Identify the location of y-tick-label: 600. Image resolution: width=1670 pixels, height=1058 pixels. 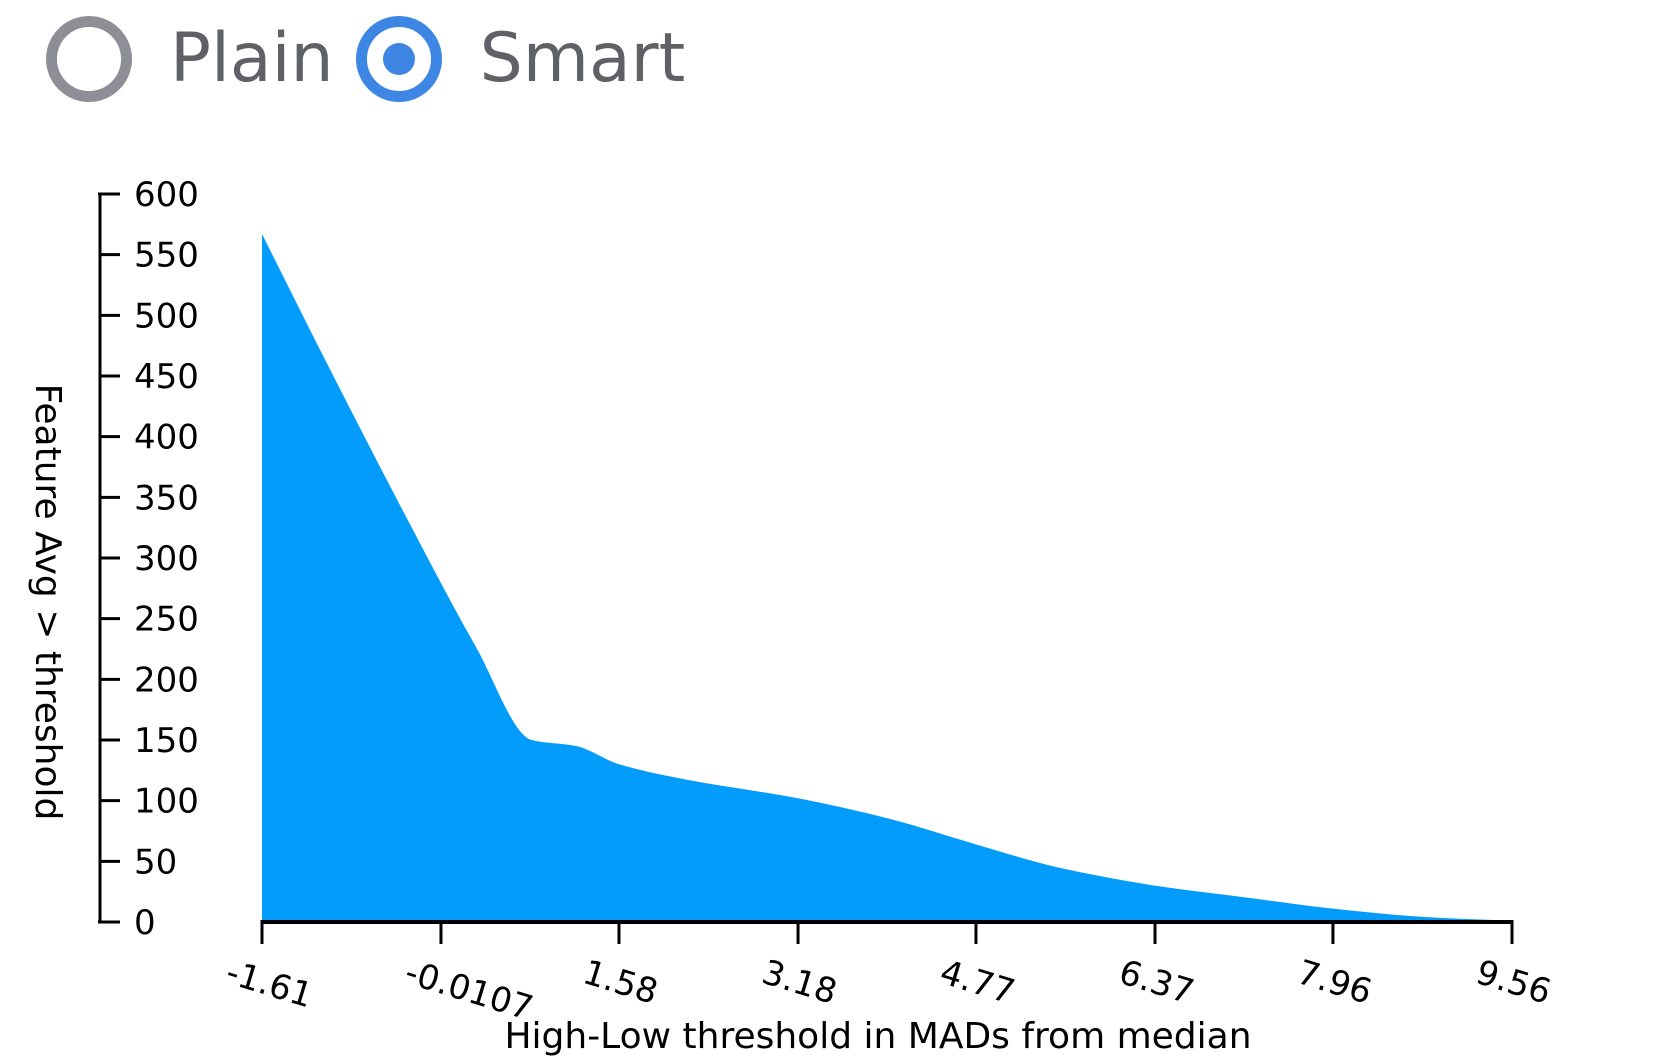
(166, 195).